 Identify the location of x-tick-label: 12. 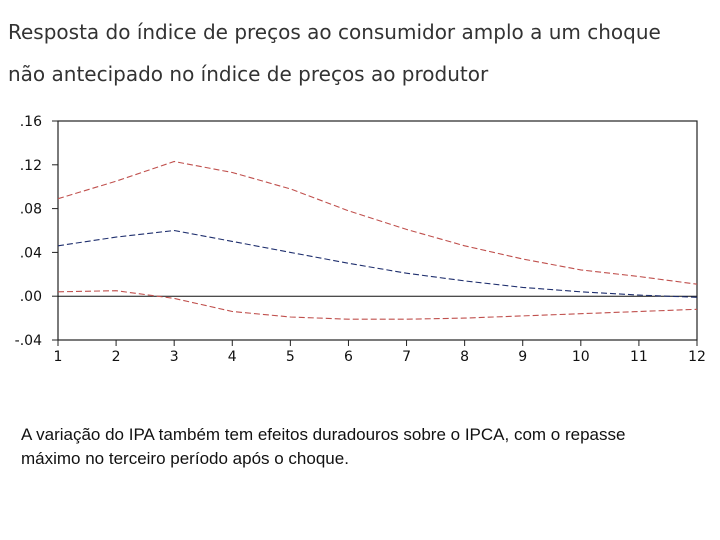
(697, 357).